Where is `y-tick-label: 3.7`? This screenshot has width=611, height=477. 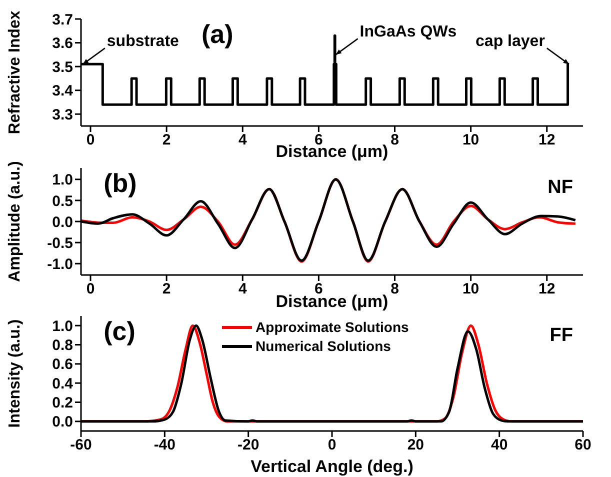 y-tick-label: 3.7 is located at coordinates (62, 19).